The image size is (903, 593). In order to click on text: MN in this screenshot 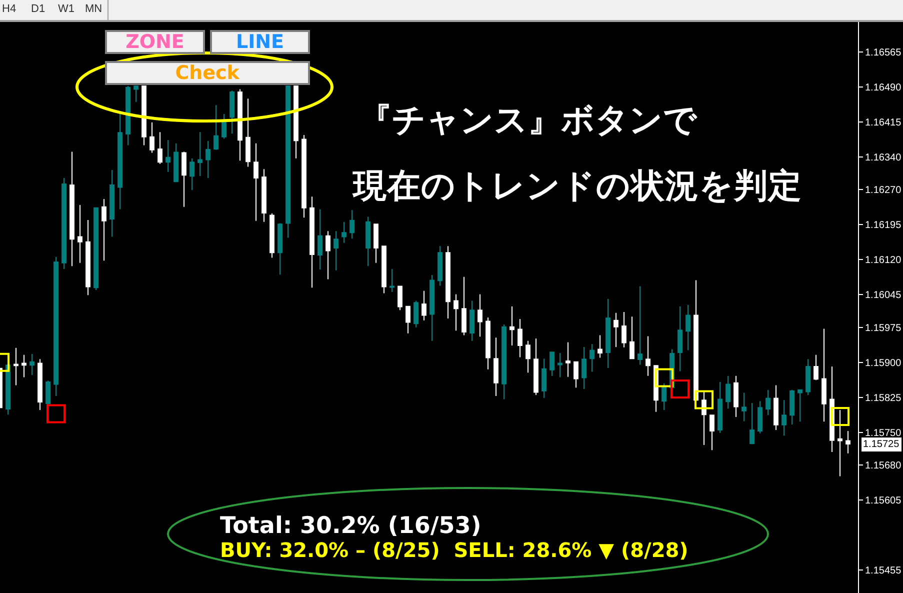, I will do `click(93, 9)`.